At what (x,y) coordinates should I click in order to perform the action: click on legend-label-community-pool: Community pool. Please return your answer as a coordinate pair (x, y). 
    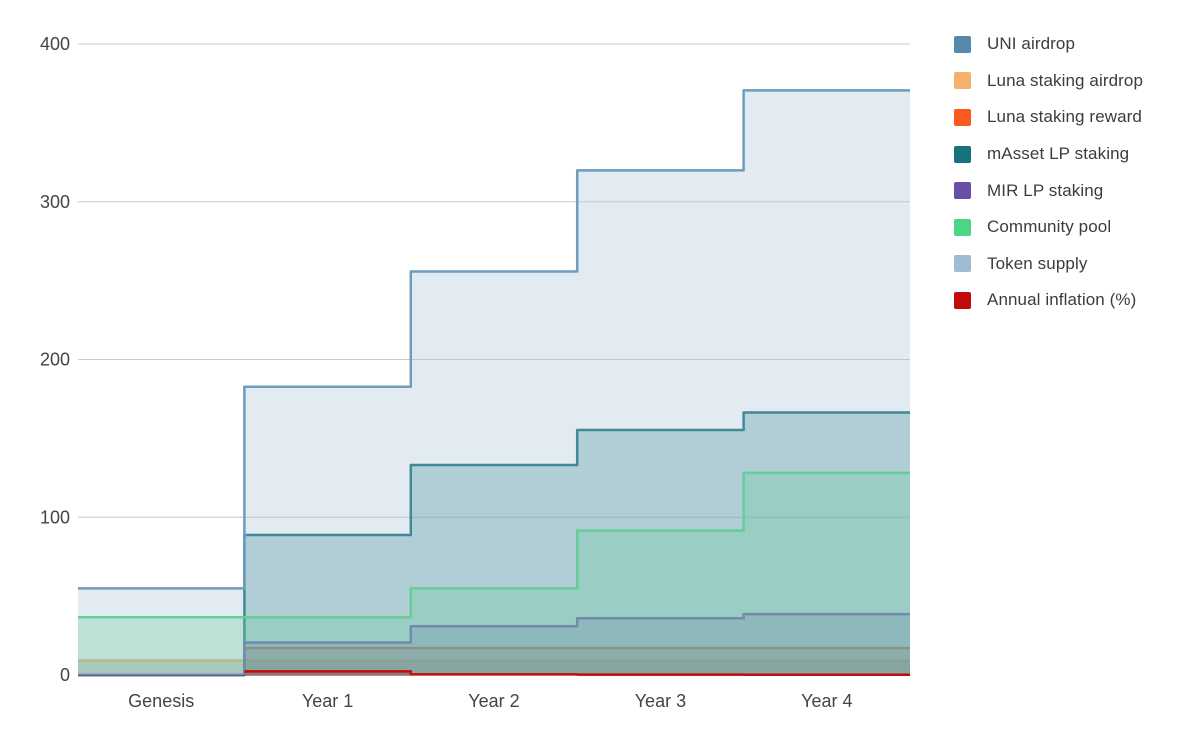
    Looking at the image, I should click on (1049, 227).